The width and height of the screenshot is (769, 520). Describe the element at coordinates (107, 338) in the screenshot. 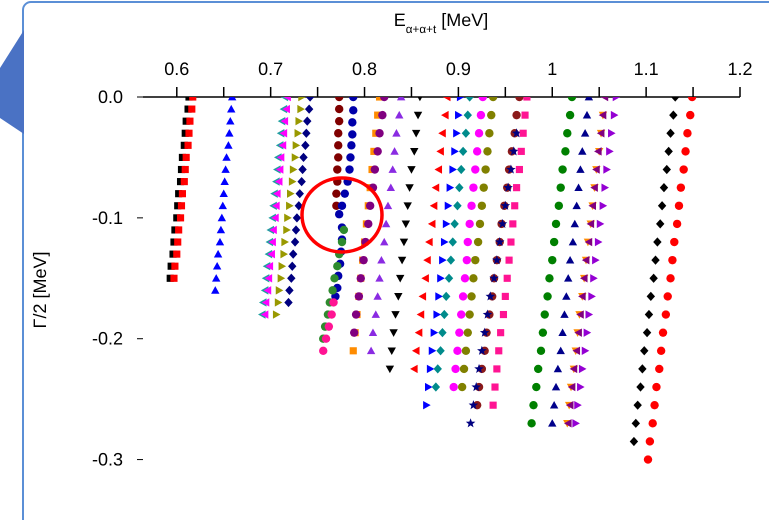

I see `y-tick-label: -0.2` at that location.